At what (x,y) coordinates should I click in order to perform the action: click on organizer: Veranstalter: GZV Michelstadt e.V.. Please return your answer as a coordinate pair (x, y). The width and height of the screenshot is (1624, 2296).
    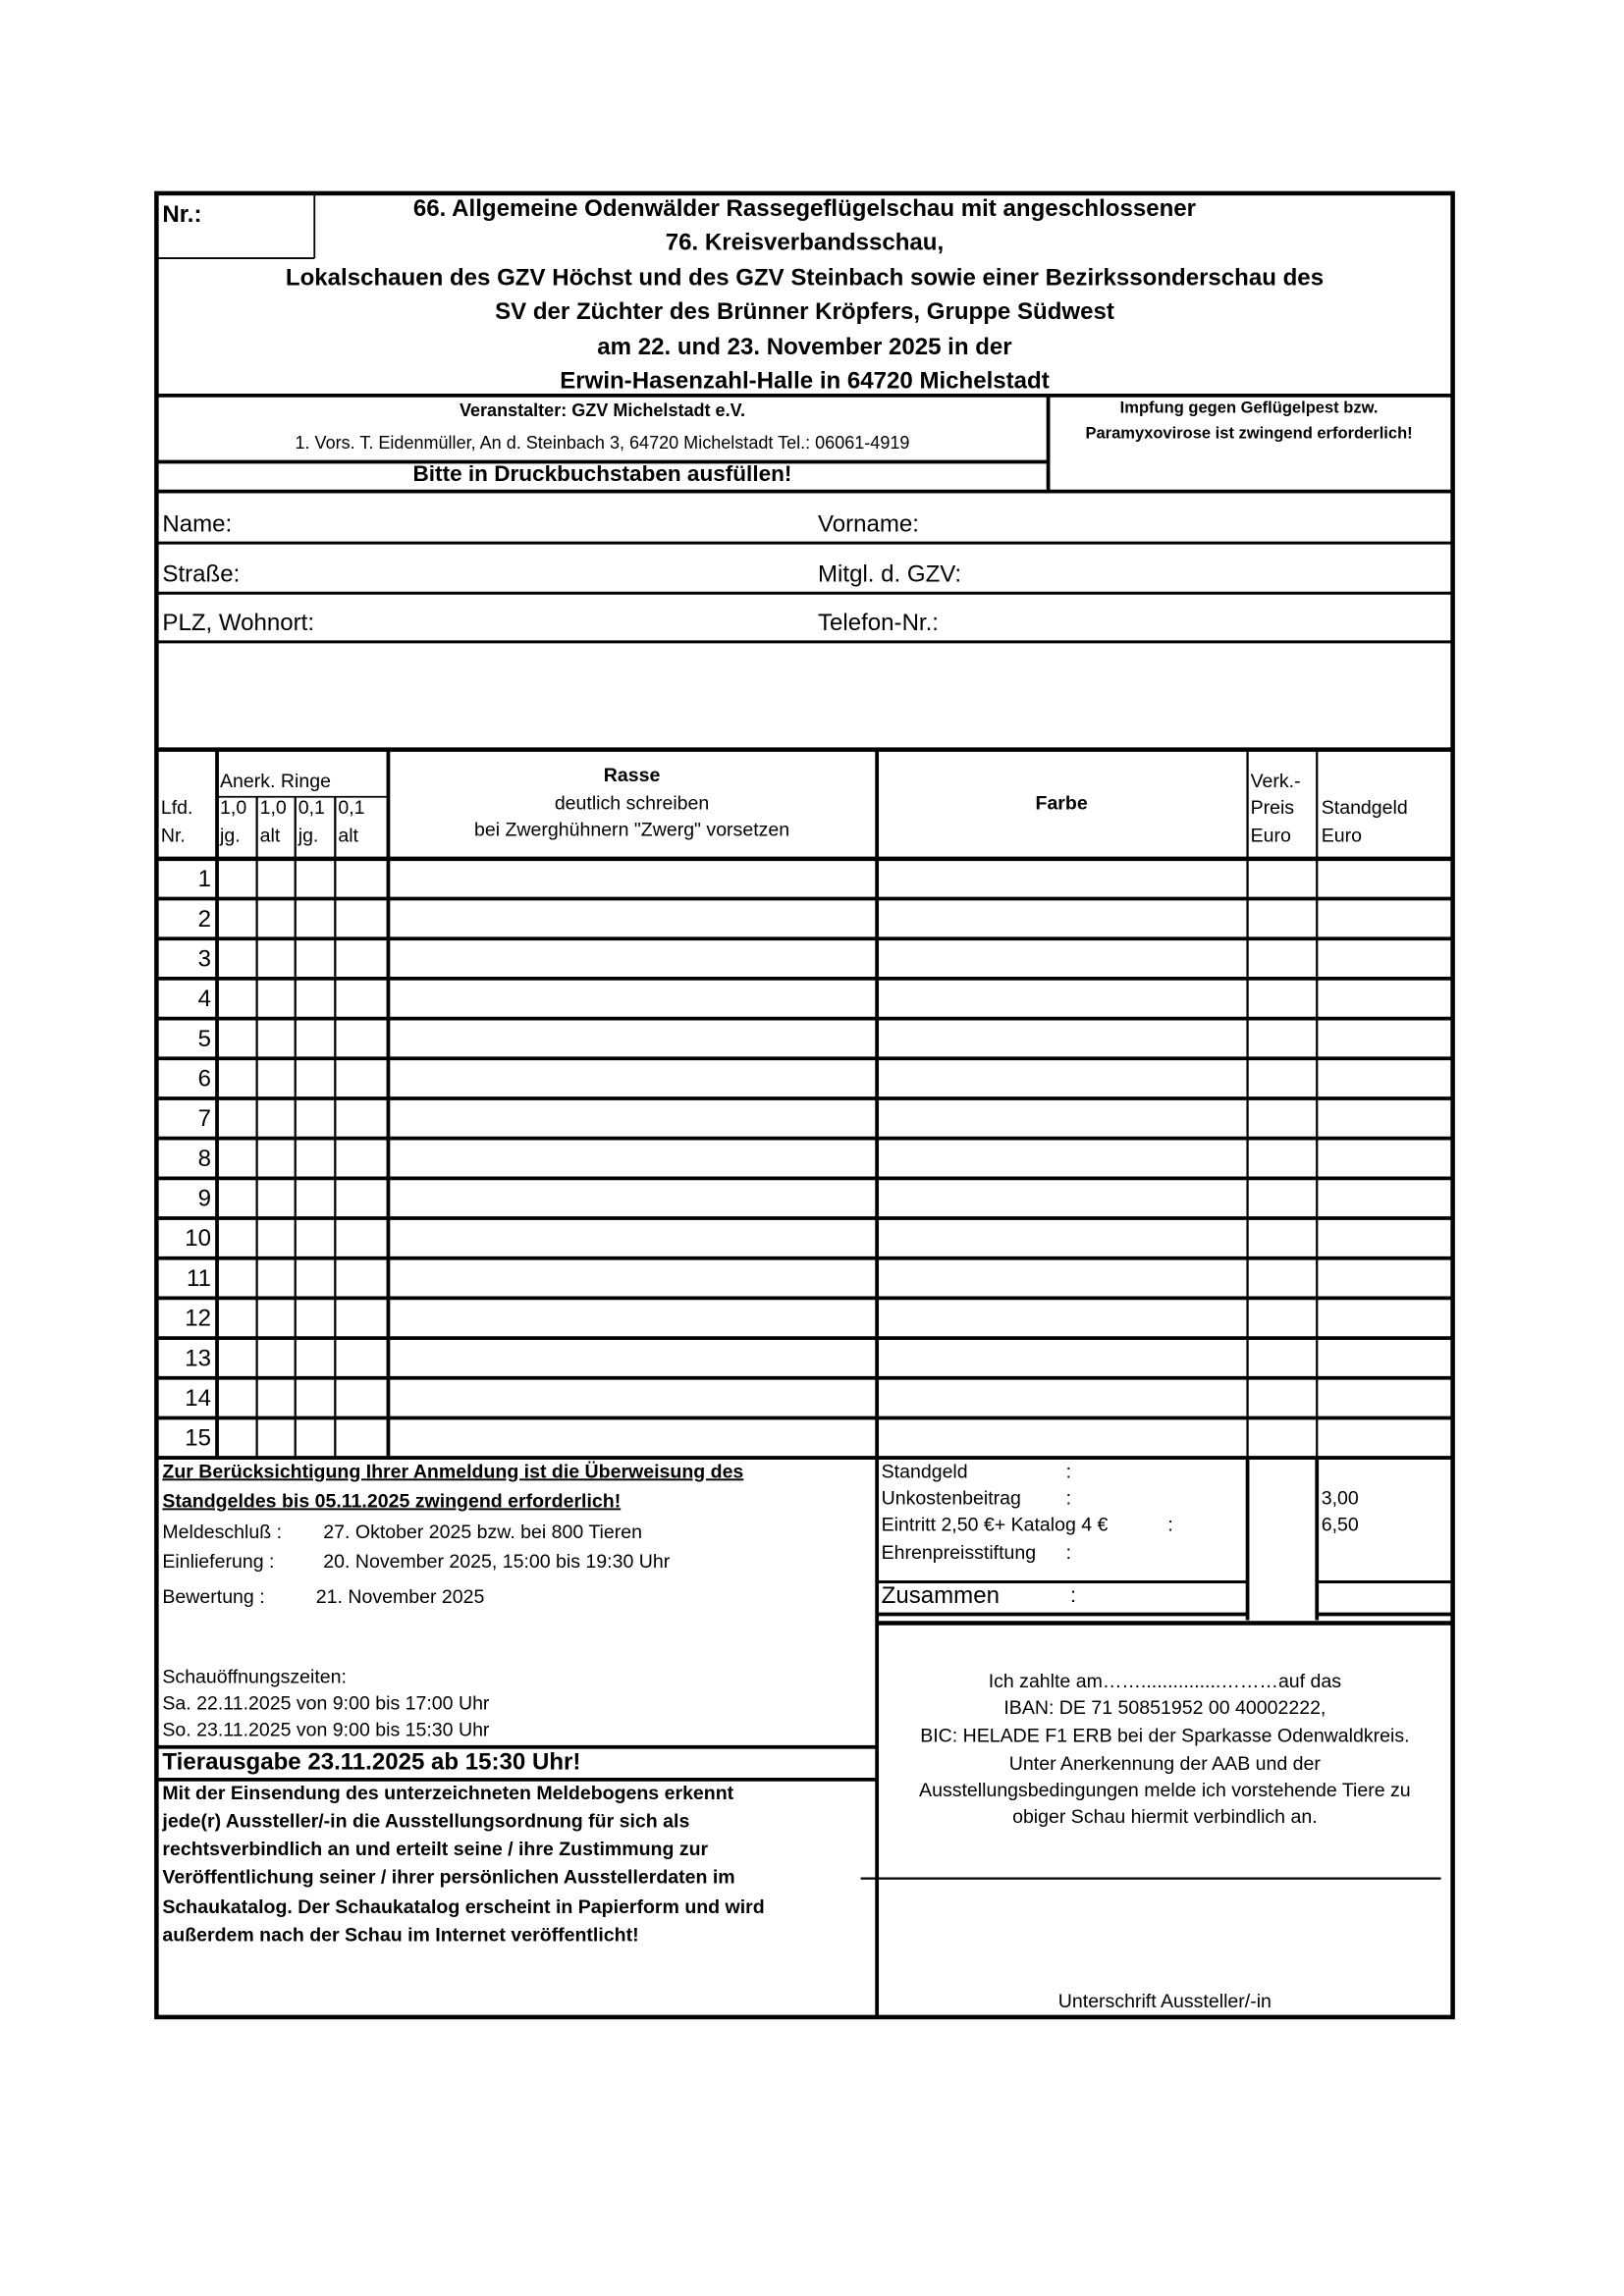
    Looking at the image, I should click on (602, 410).